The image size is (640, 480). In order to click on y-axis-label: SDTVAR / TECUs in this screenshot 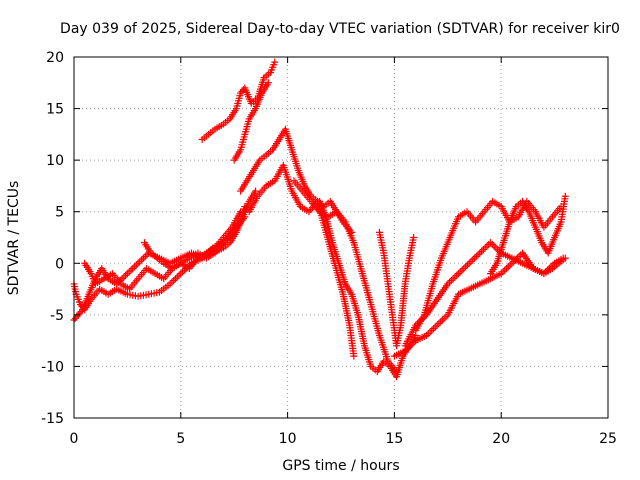, I will do `click(14, 238)`.